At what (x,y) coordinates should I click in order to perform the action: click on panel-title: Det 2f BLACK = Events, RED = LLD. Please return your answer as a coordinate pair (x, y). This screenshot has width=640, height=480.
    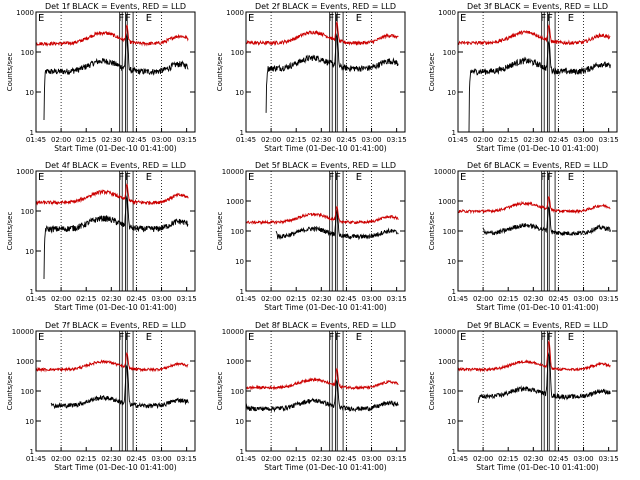
    Looking at the image, I should click on (325, 6).